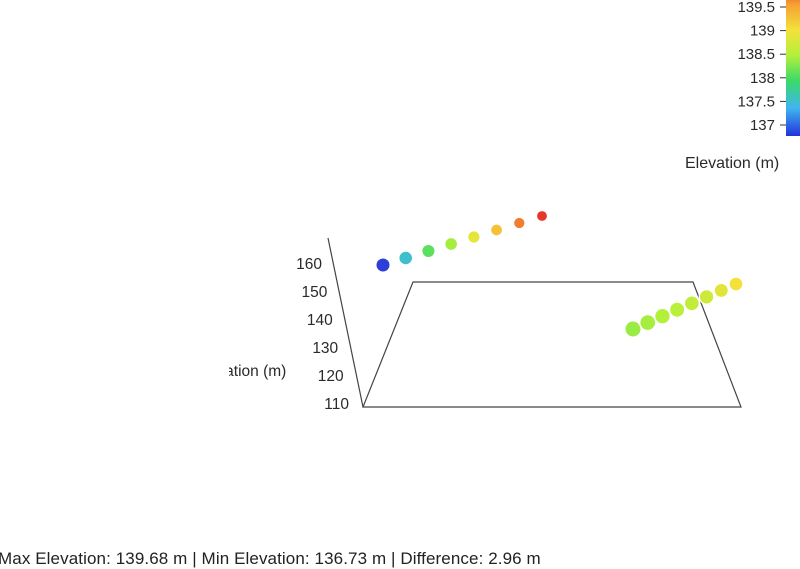 The width and height of the screenshot is (800, 569). Describe the element at coordinates (762, 78) in the screenshot. I see `colorbar-tick-label: 138` at that location.